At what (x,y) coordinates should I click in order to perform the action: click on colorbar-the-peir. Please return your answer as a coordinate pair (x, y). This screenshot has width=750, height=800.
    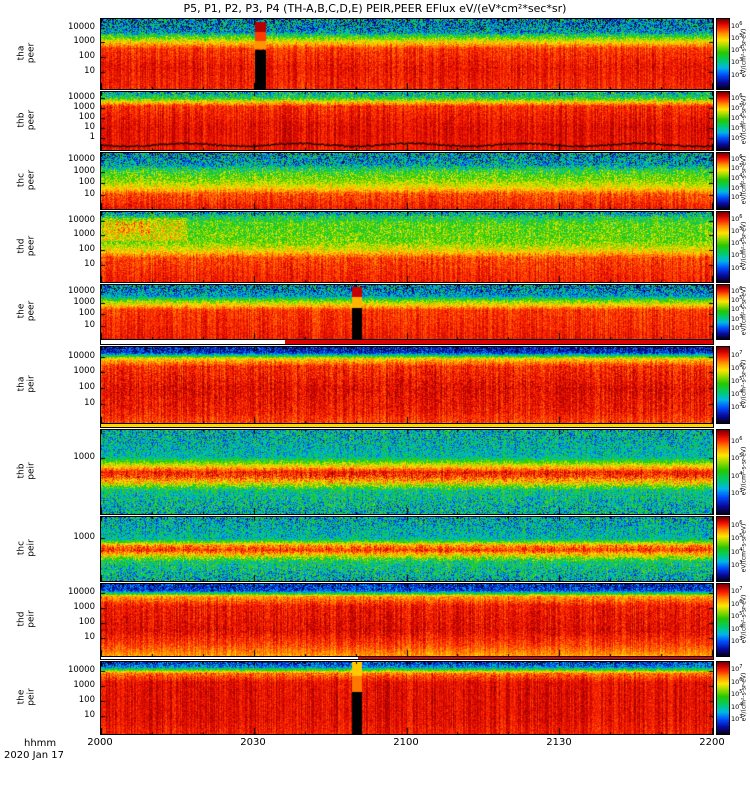
    Looking at the image, I should click on (723, 698).